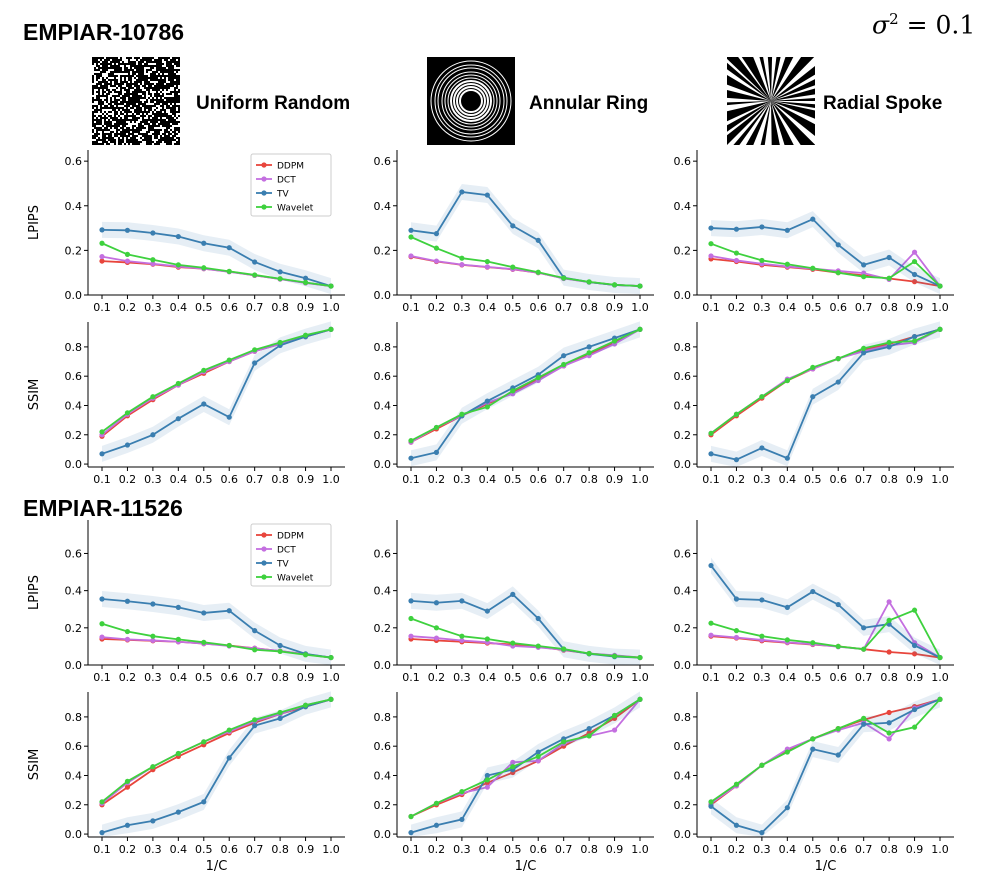  Describe the element at coordinates (825, 629) in the screenshot. I see `series-line-dct` at that location.